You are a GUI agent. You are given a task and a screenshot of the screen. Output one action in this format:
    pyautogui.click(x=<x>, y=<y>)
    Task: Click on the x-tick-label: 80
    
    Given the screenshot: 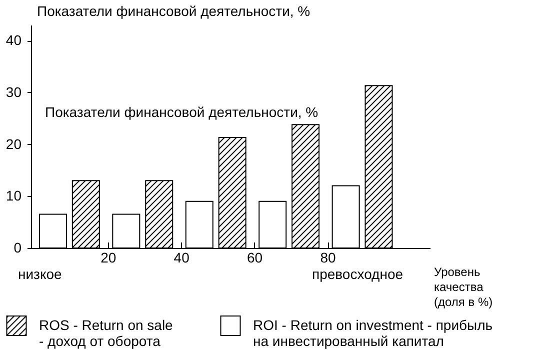 What is the action you would take?
    pyautogui.click(x=328, y=258)
    